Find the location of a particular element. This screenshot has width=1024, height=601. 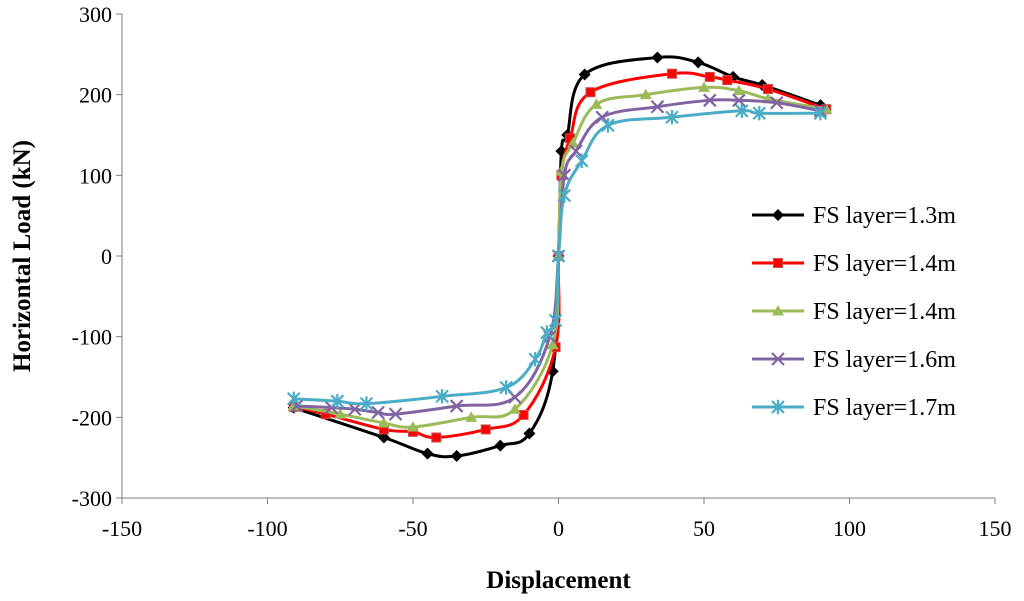

y-tick-label: -200 is located at coordinates (92, 417).